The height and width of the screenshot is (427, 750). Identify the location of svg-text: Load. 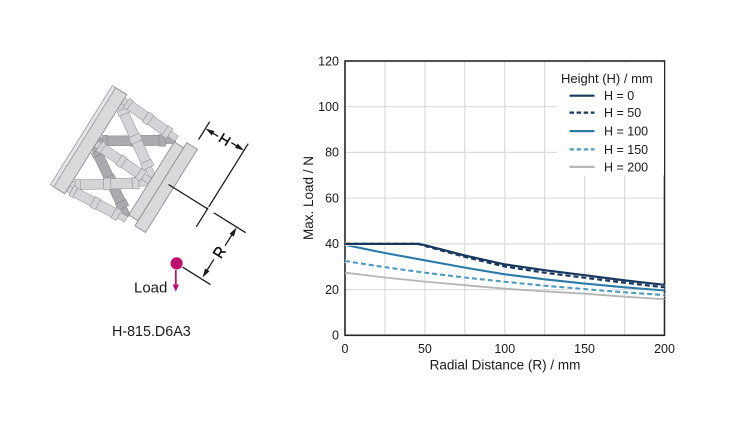
(150, 288).